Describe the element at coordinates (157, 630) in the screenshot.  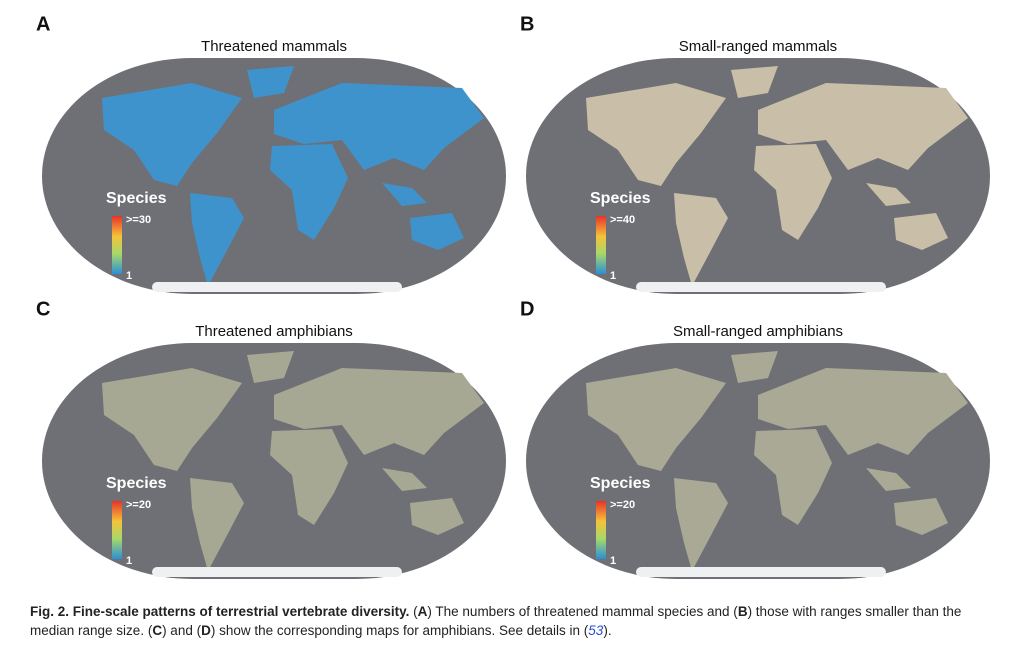
I see `caption-ref: C` at that location.